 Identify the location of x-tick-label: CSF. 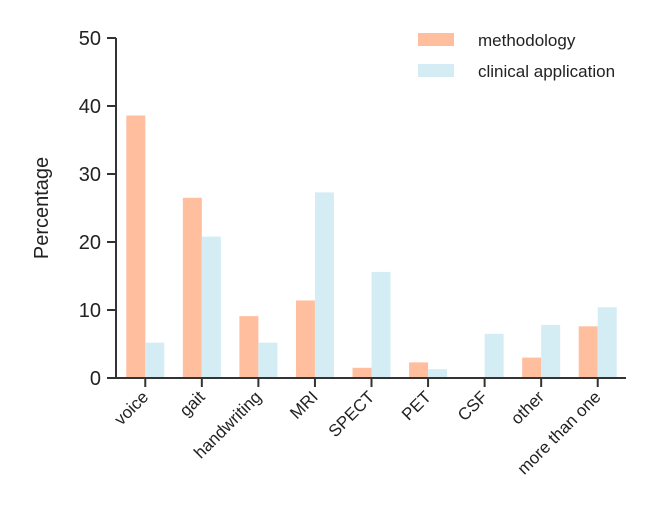
(472, 405).